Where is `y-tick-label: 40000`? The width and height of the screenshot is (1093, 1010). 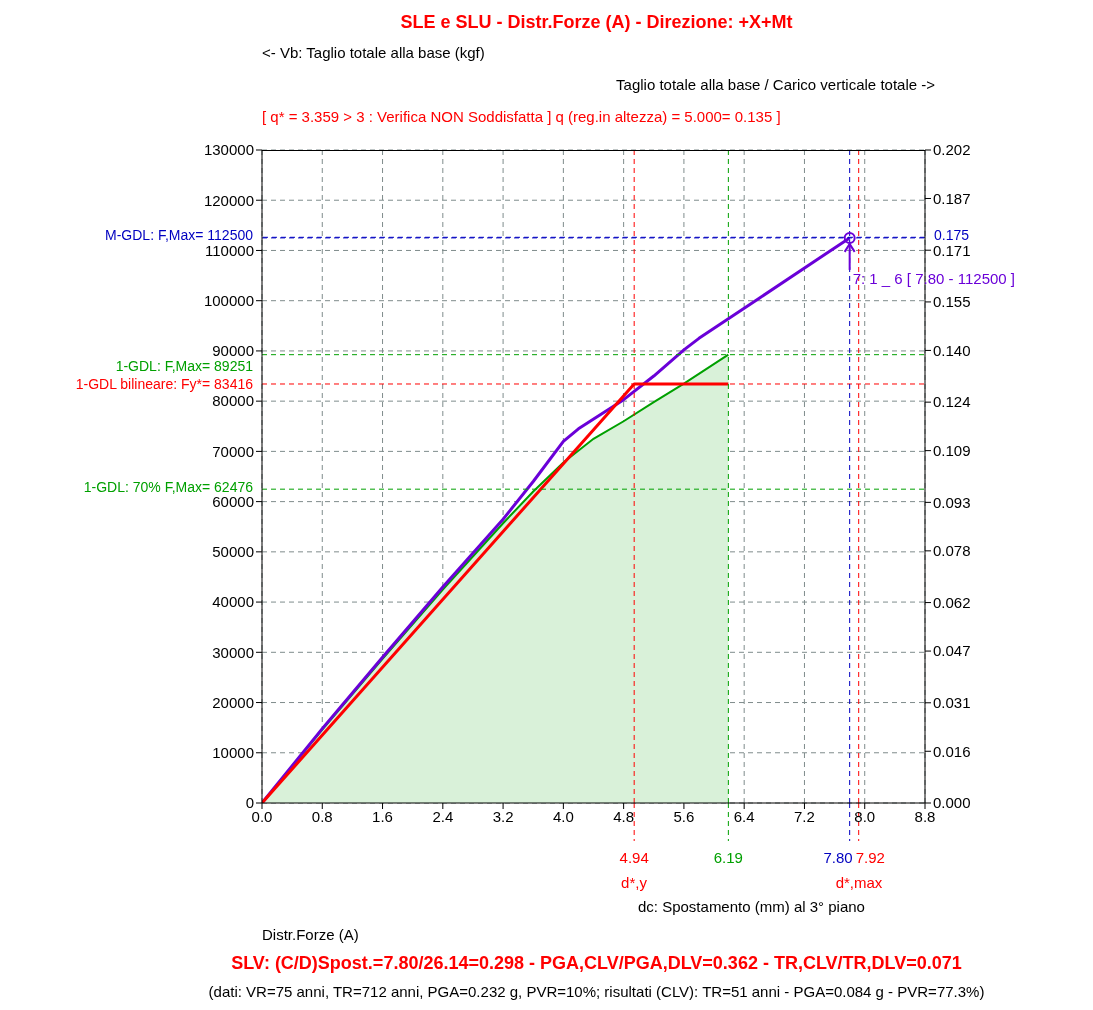
y-tick-label: 40000 is located at coordinates (233, 602).